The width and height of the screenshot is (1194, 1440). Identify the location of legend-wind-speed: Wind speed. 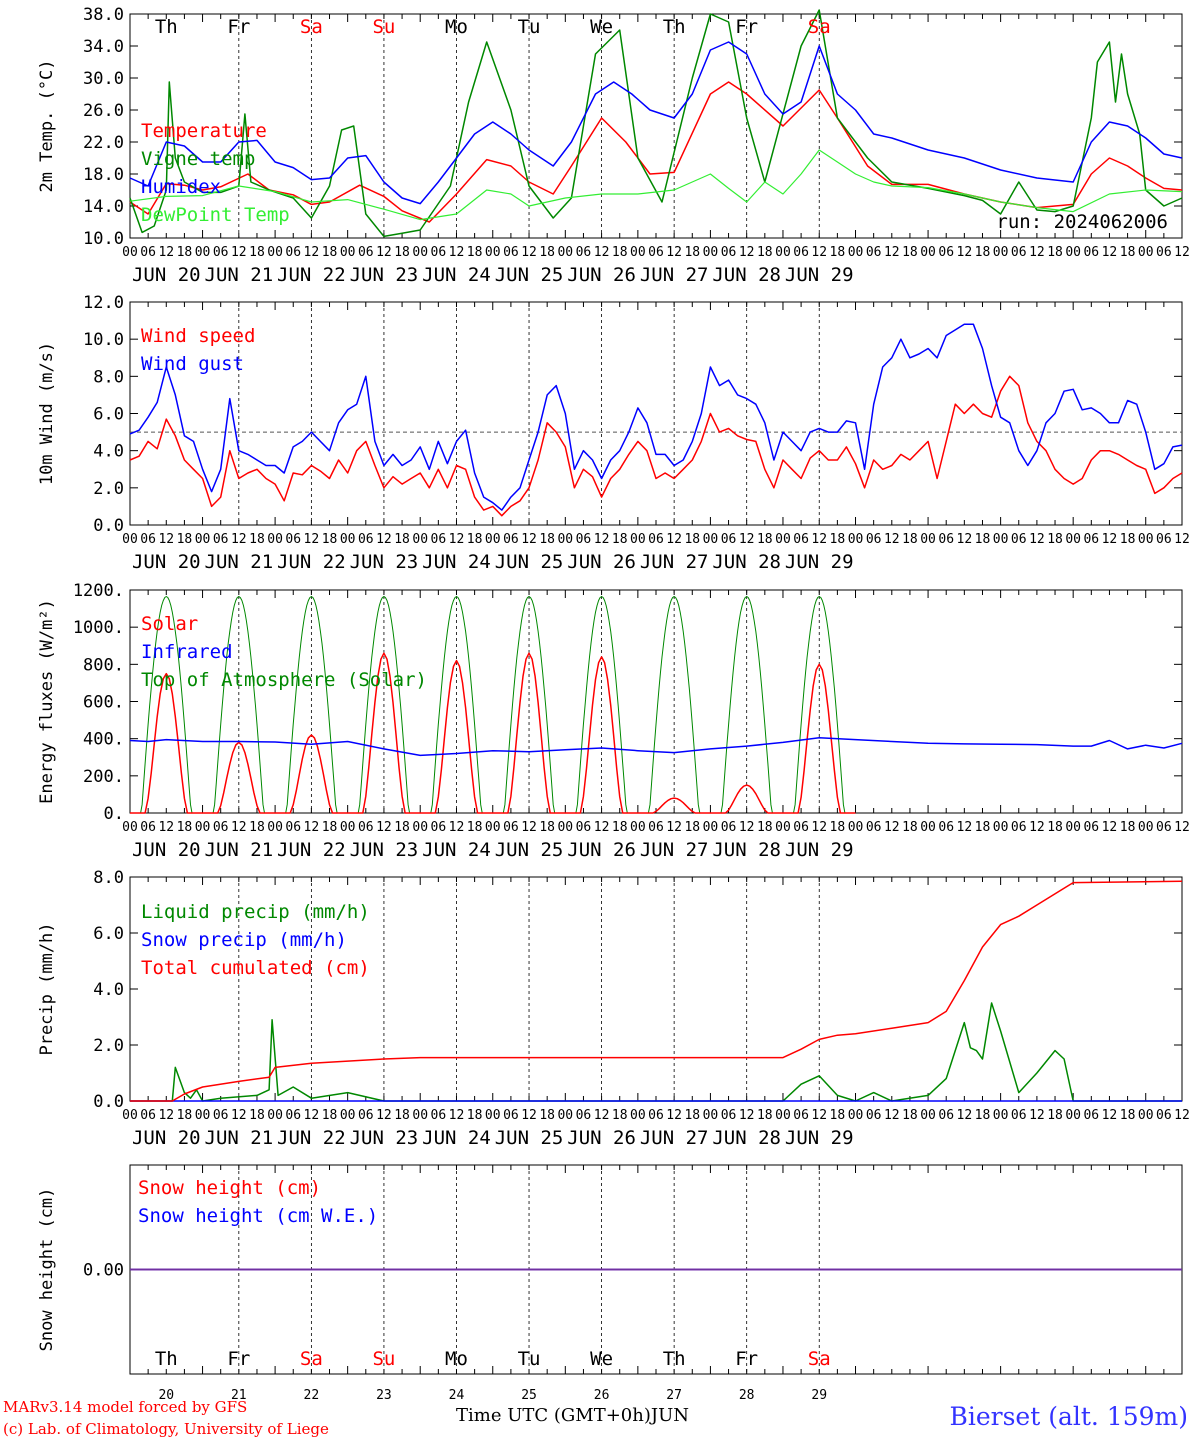
(198, 336).